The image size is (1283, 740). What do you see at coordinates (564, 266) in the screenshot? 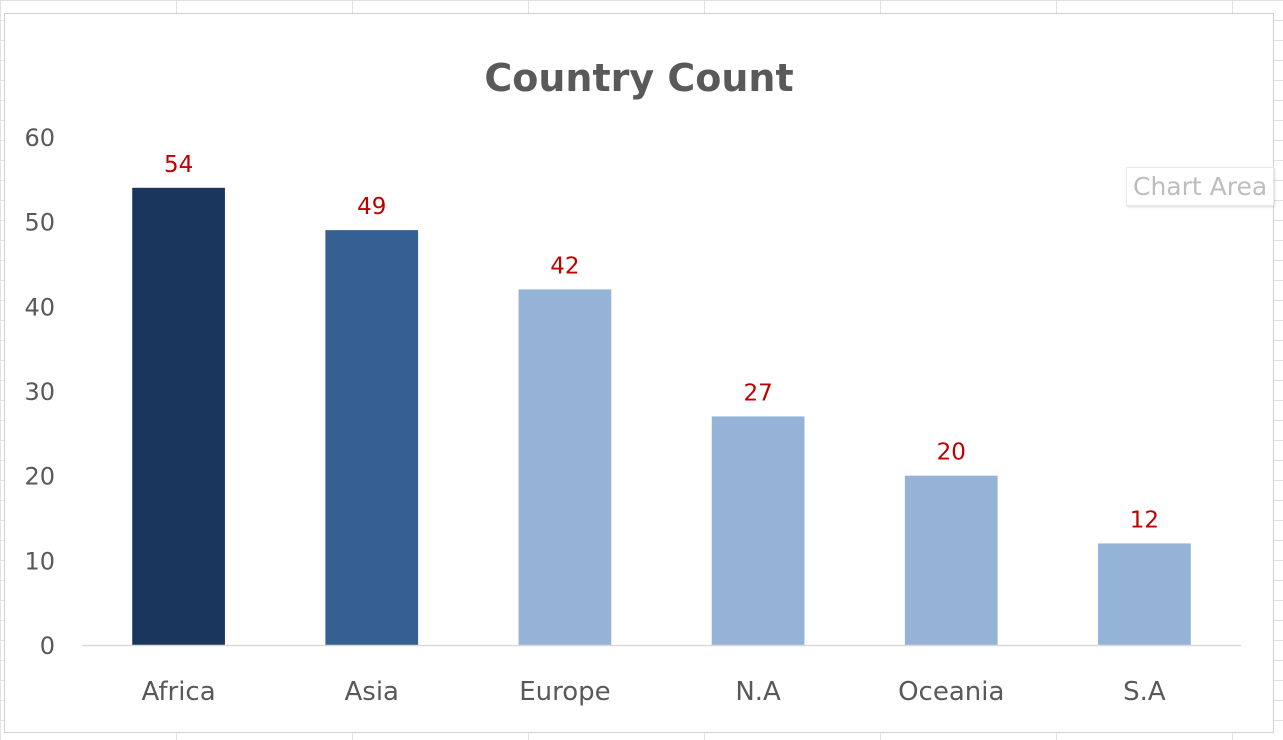
I see `data-label: 42` at bounding box center [564, 266].